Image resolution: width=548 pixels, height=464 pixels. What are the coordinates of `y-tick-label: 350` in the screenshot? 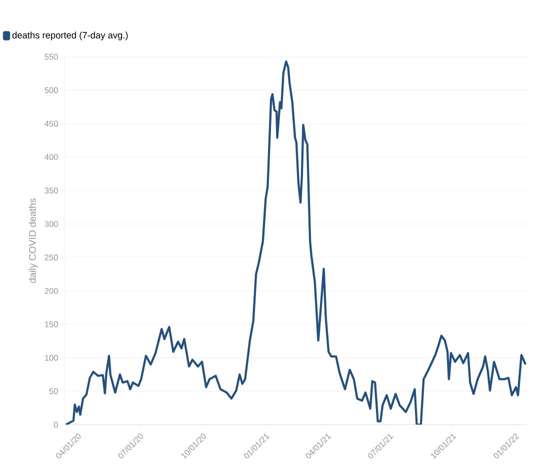 It's located at (51, 191).